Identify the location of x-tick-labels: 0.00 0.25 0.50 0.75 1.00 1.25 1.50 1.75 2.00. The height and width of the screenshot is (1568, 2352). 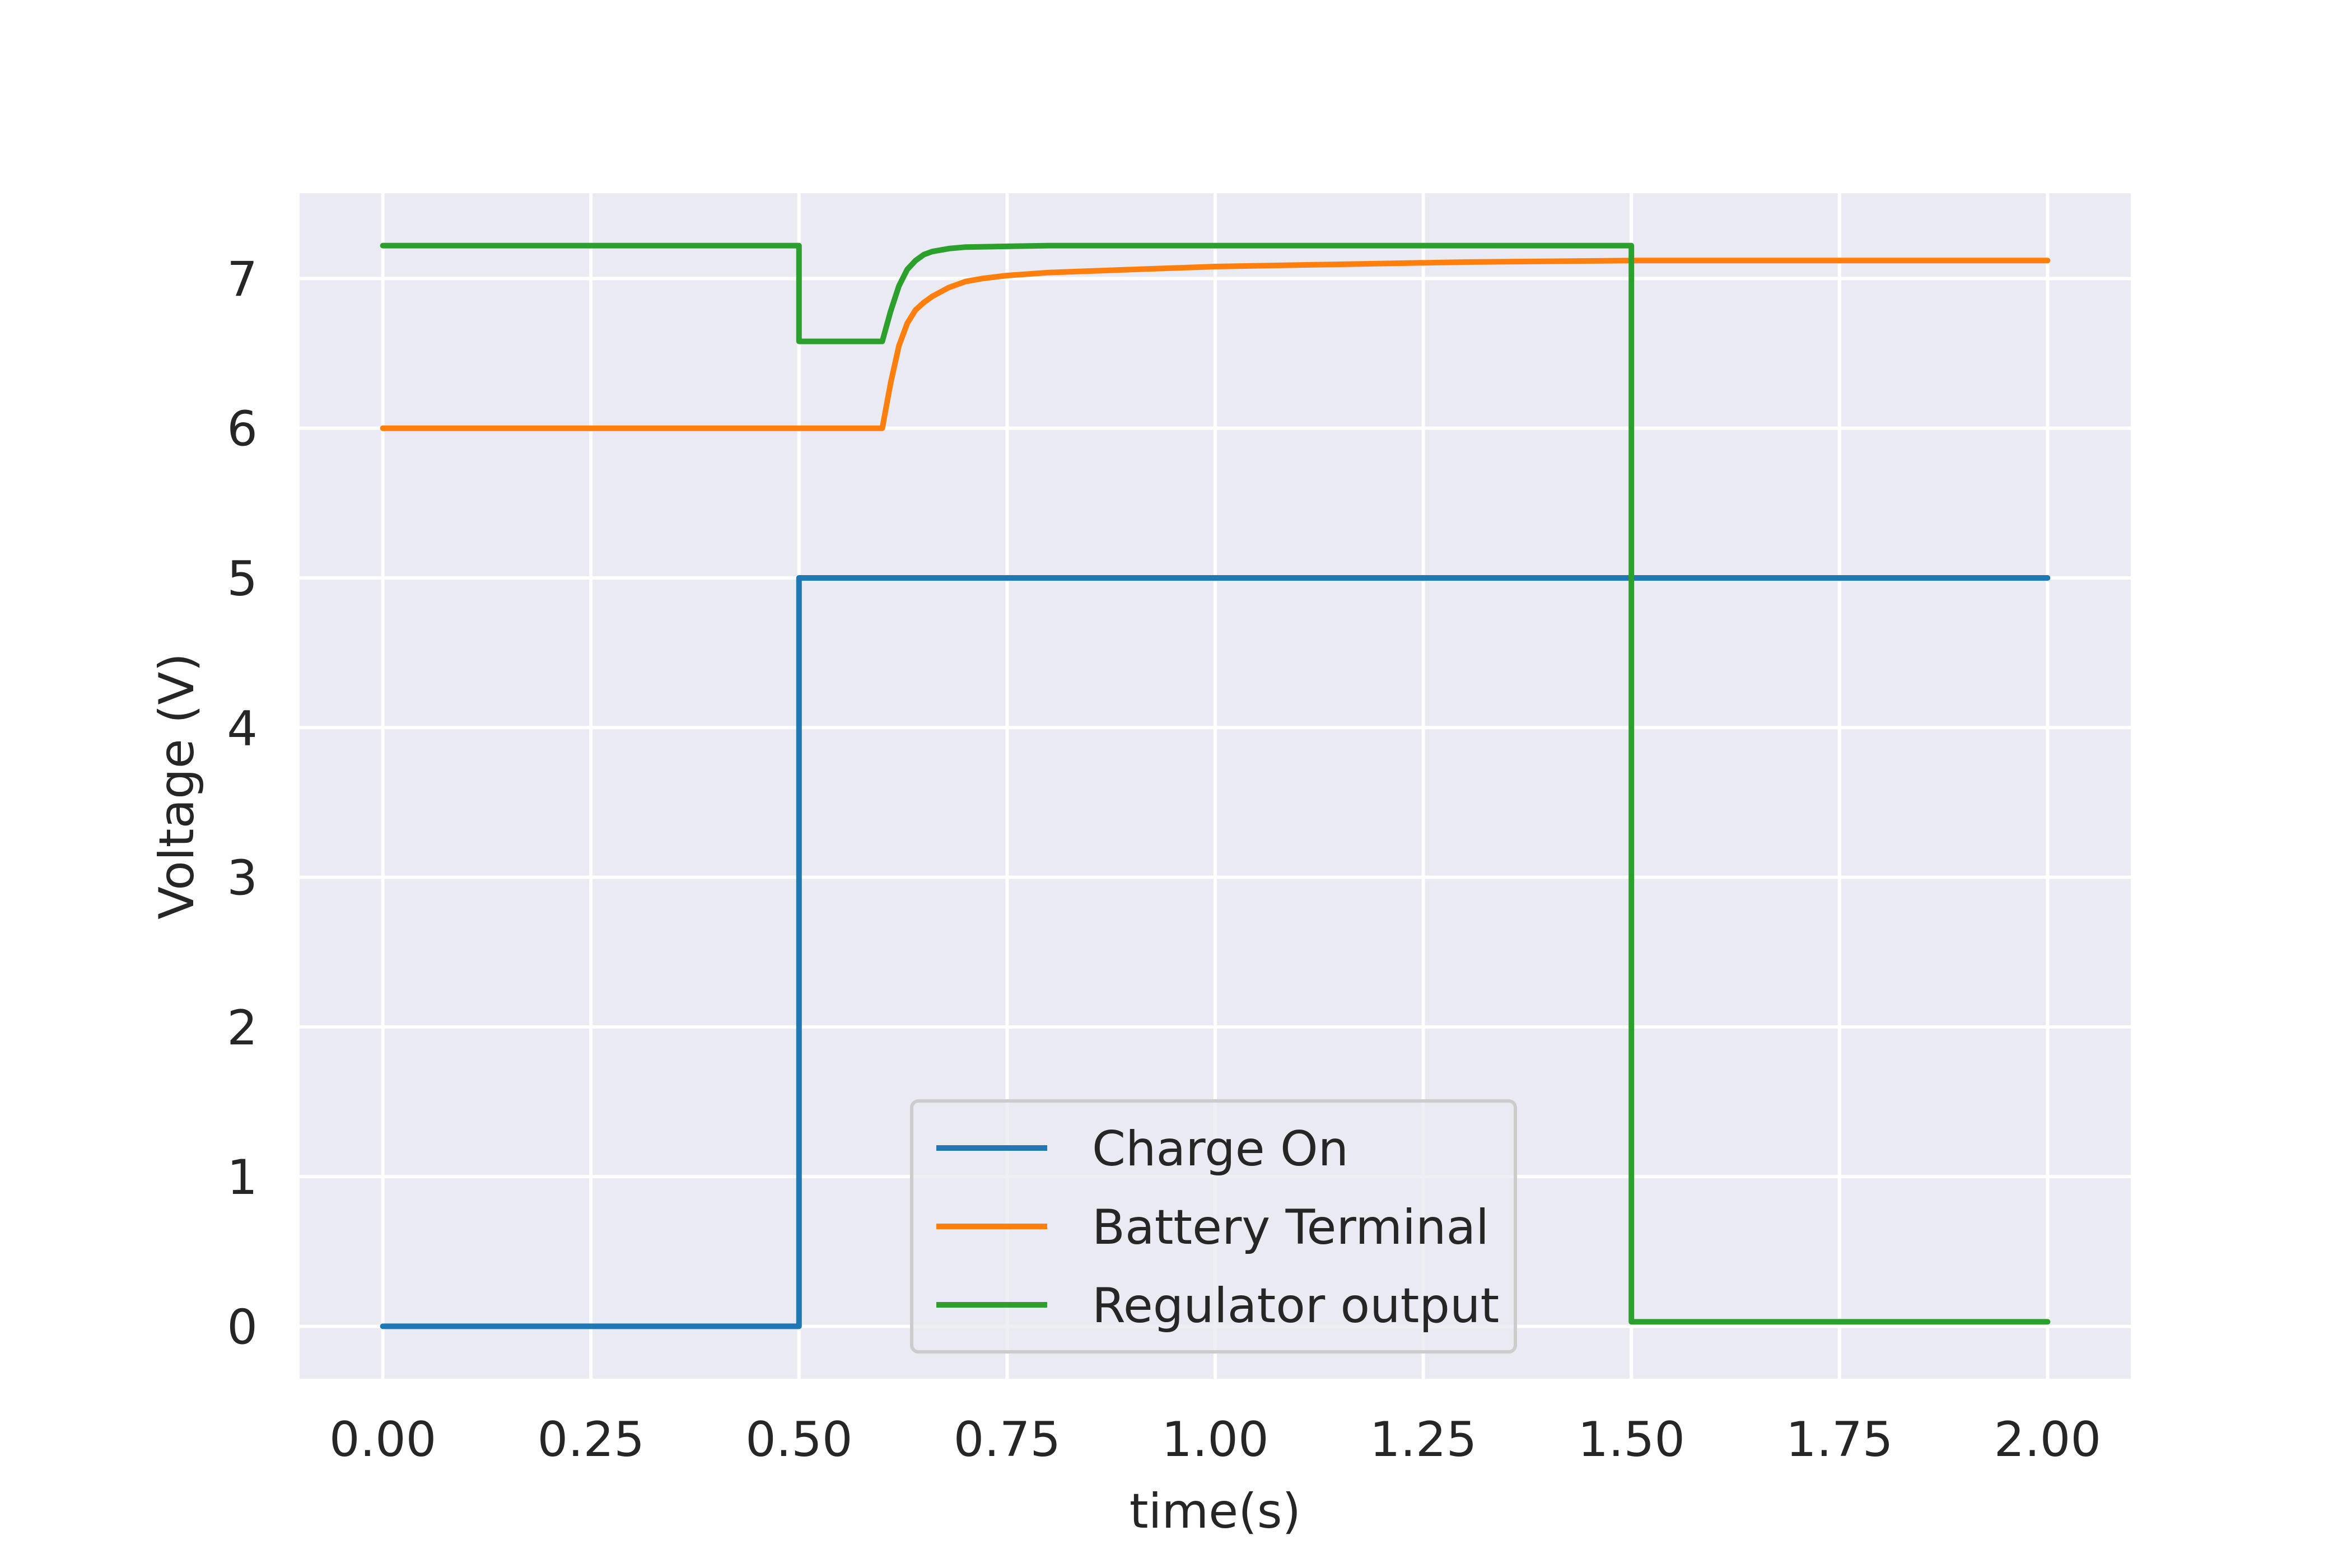
(1215, 1440).